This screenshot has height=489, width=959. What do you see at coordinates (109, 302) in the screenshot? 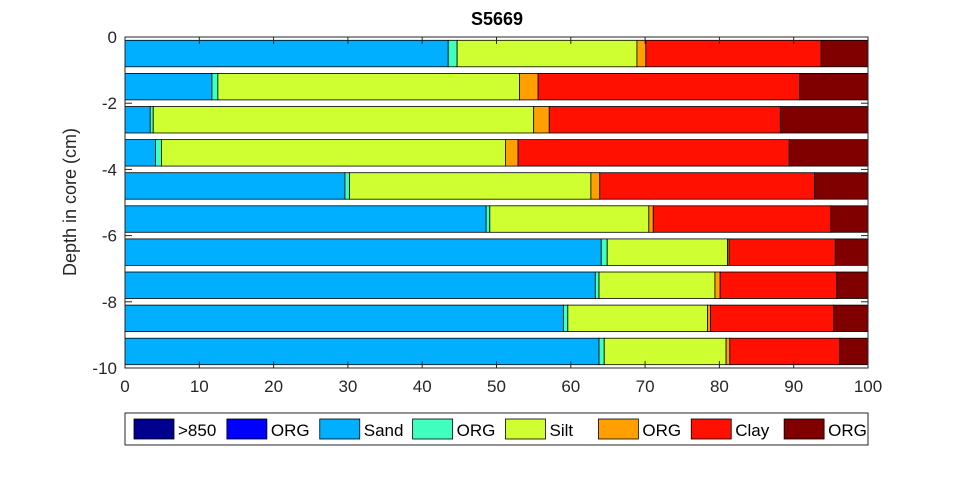
I see `y-tick-label: -8` at bounding box center [109, 302].